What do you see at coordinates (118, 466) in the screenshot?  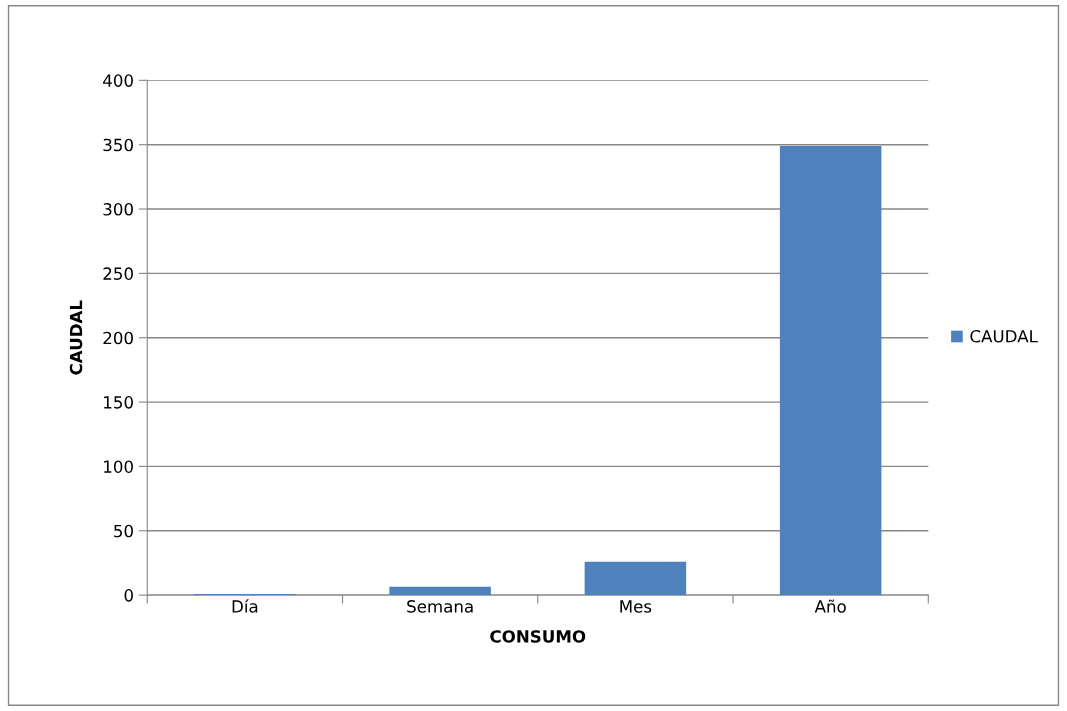 I see `y-tick-label: 100` at bounding box center [118, 466].